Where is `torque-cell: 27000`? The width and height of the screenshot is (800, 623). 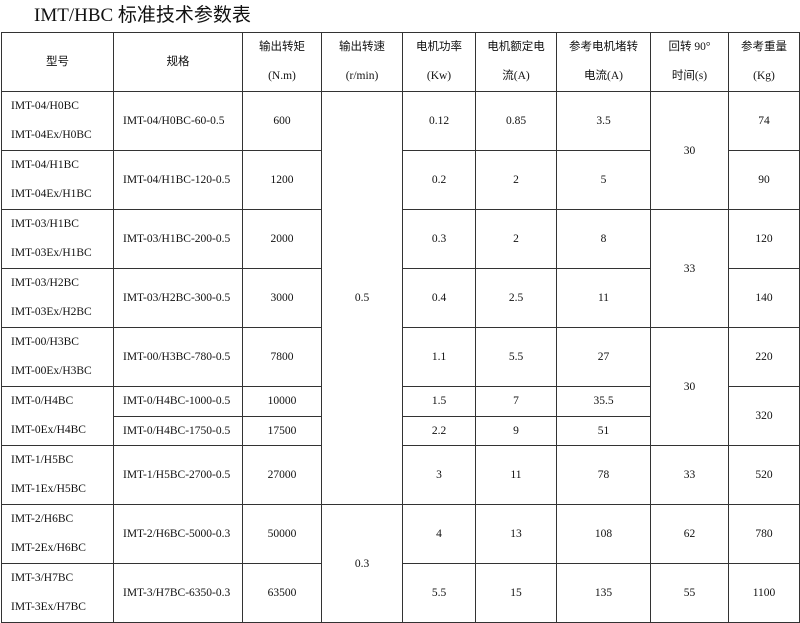 torque-cell: 27000 is located at coordinates (282, 475).